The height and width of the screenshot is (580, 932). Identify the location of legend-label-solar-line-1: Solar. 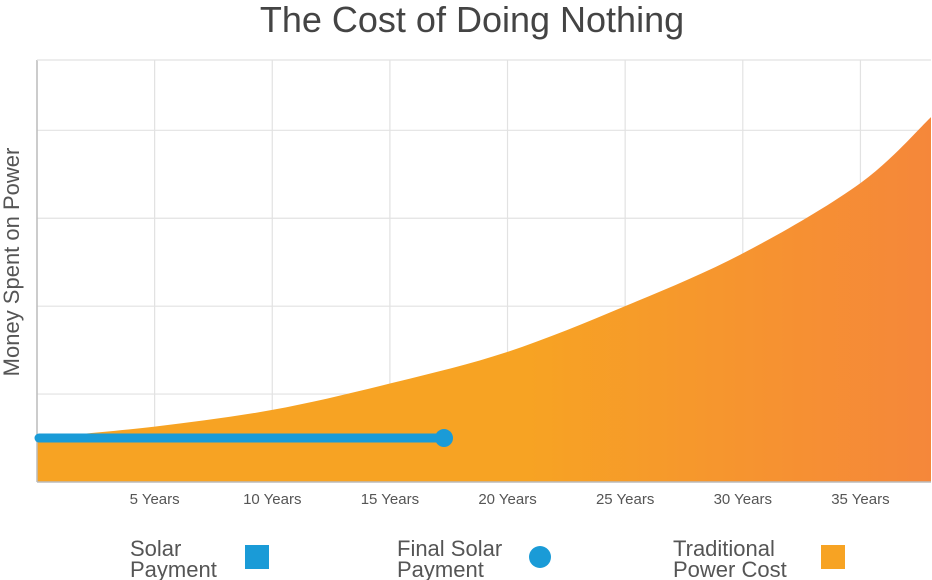
(155, 548).